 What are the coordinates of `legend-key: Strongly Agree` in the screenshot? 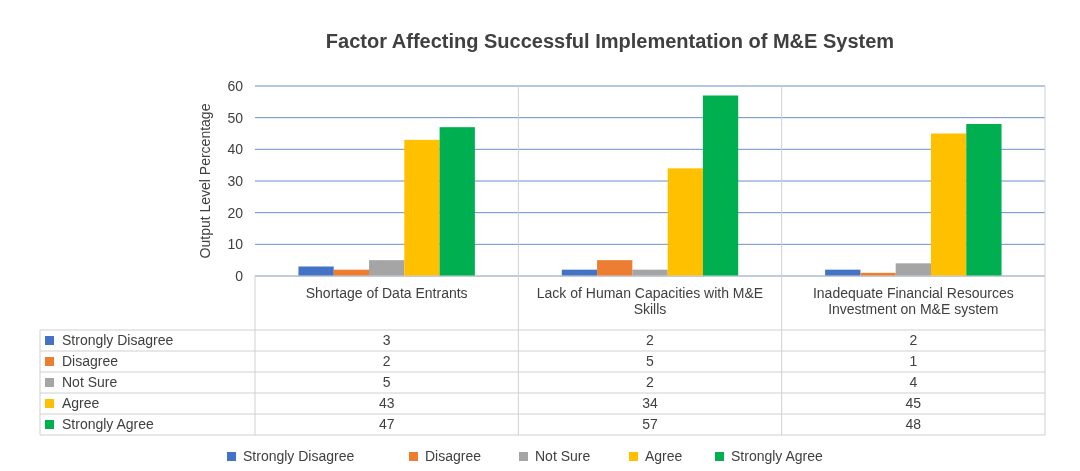 It's located at (769, 456).